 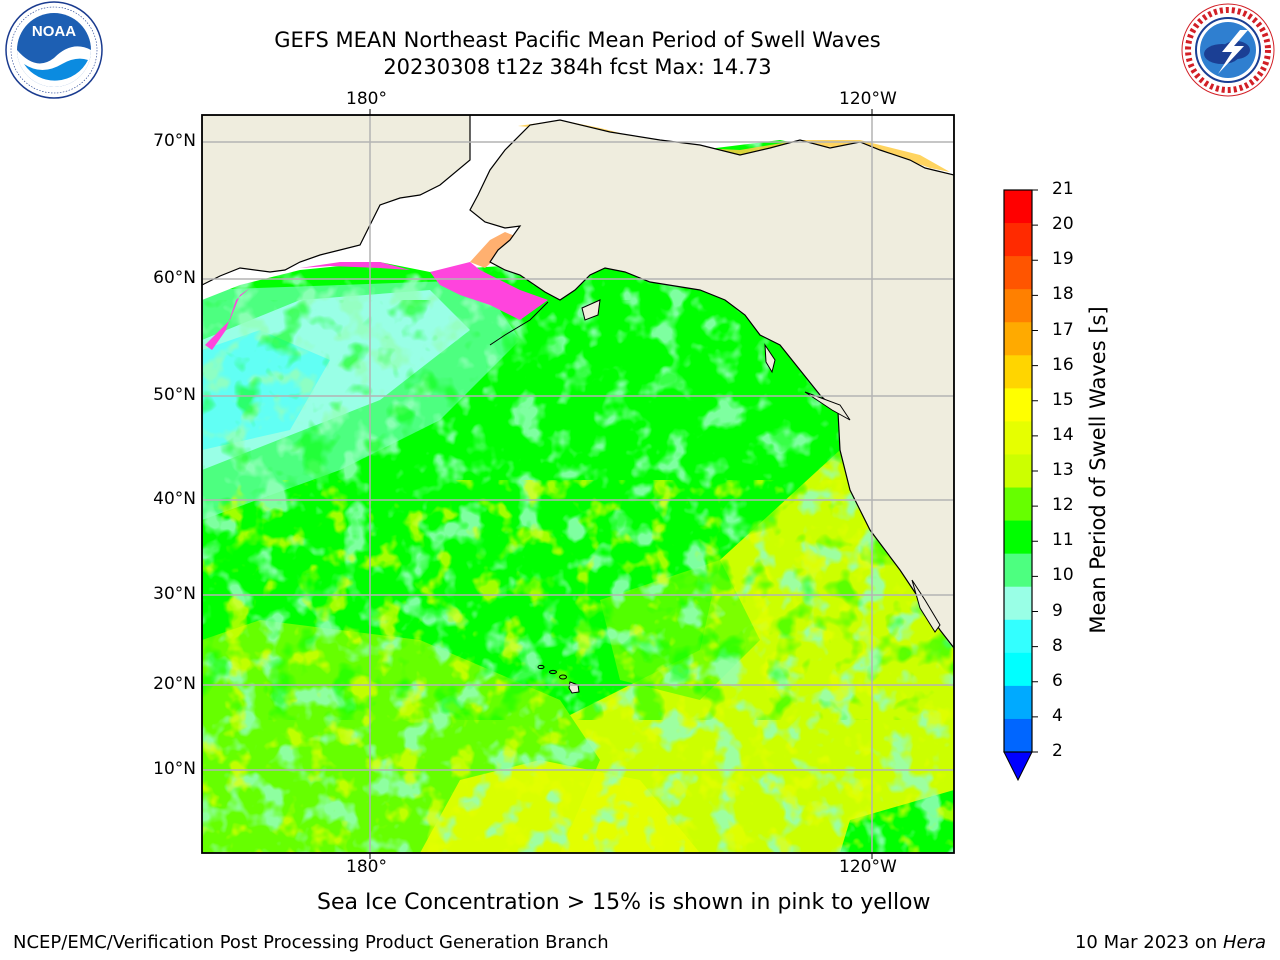 What do you see at coordinates (577, 67) in the screenshot?
I see `chart-subtitle: 20230308 t12z 384h fcst Max: 14.73` at bounding box center [577, 67].